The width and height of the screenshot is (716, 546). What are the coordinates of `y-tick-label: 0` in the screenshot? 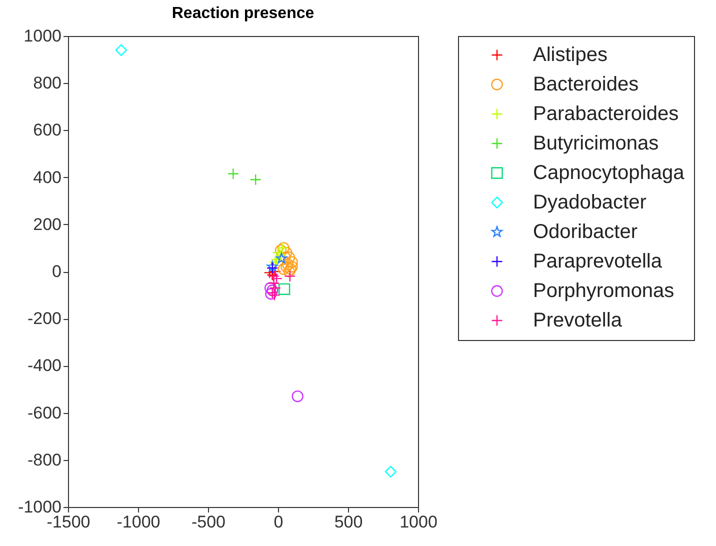 It's located at (57, 271).